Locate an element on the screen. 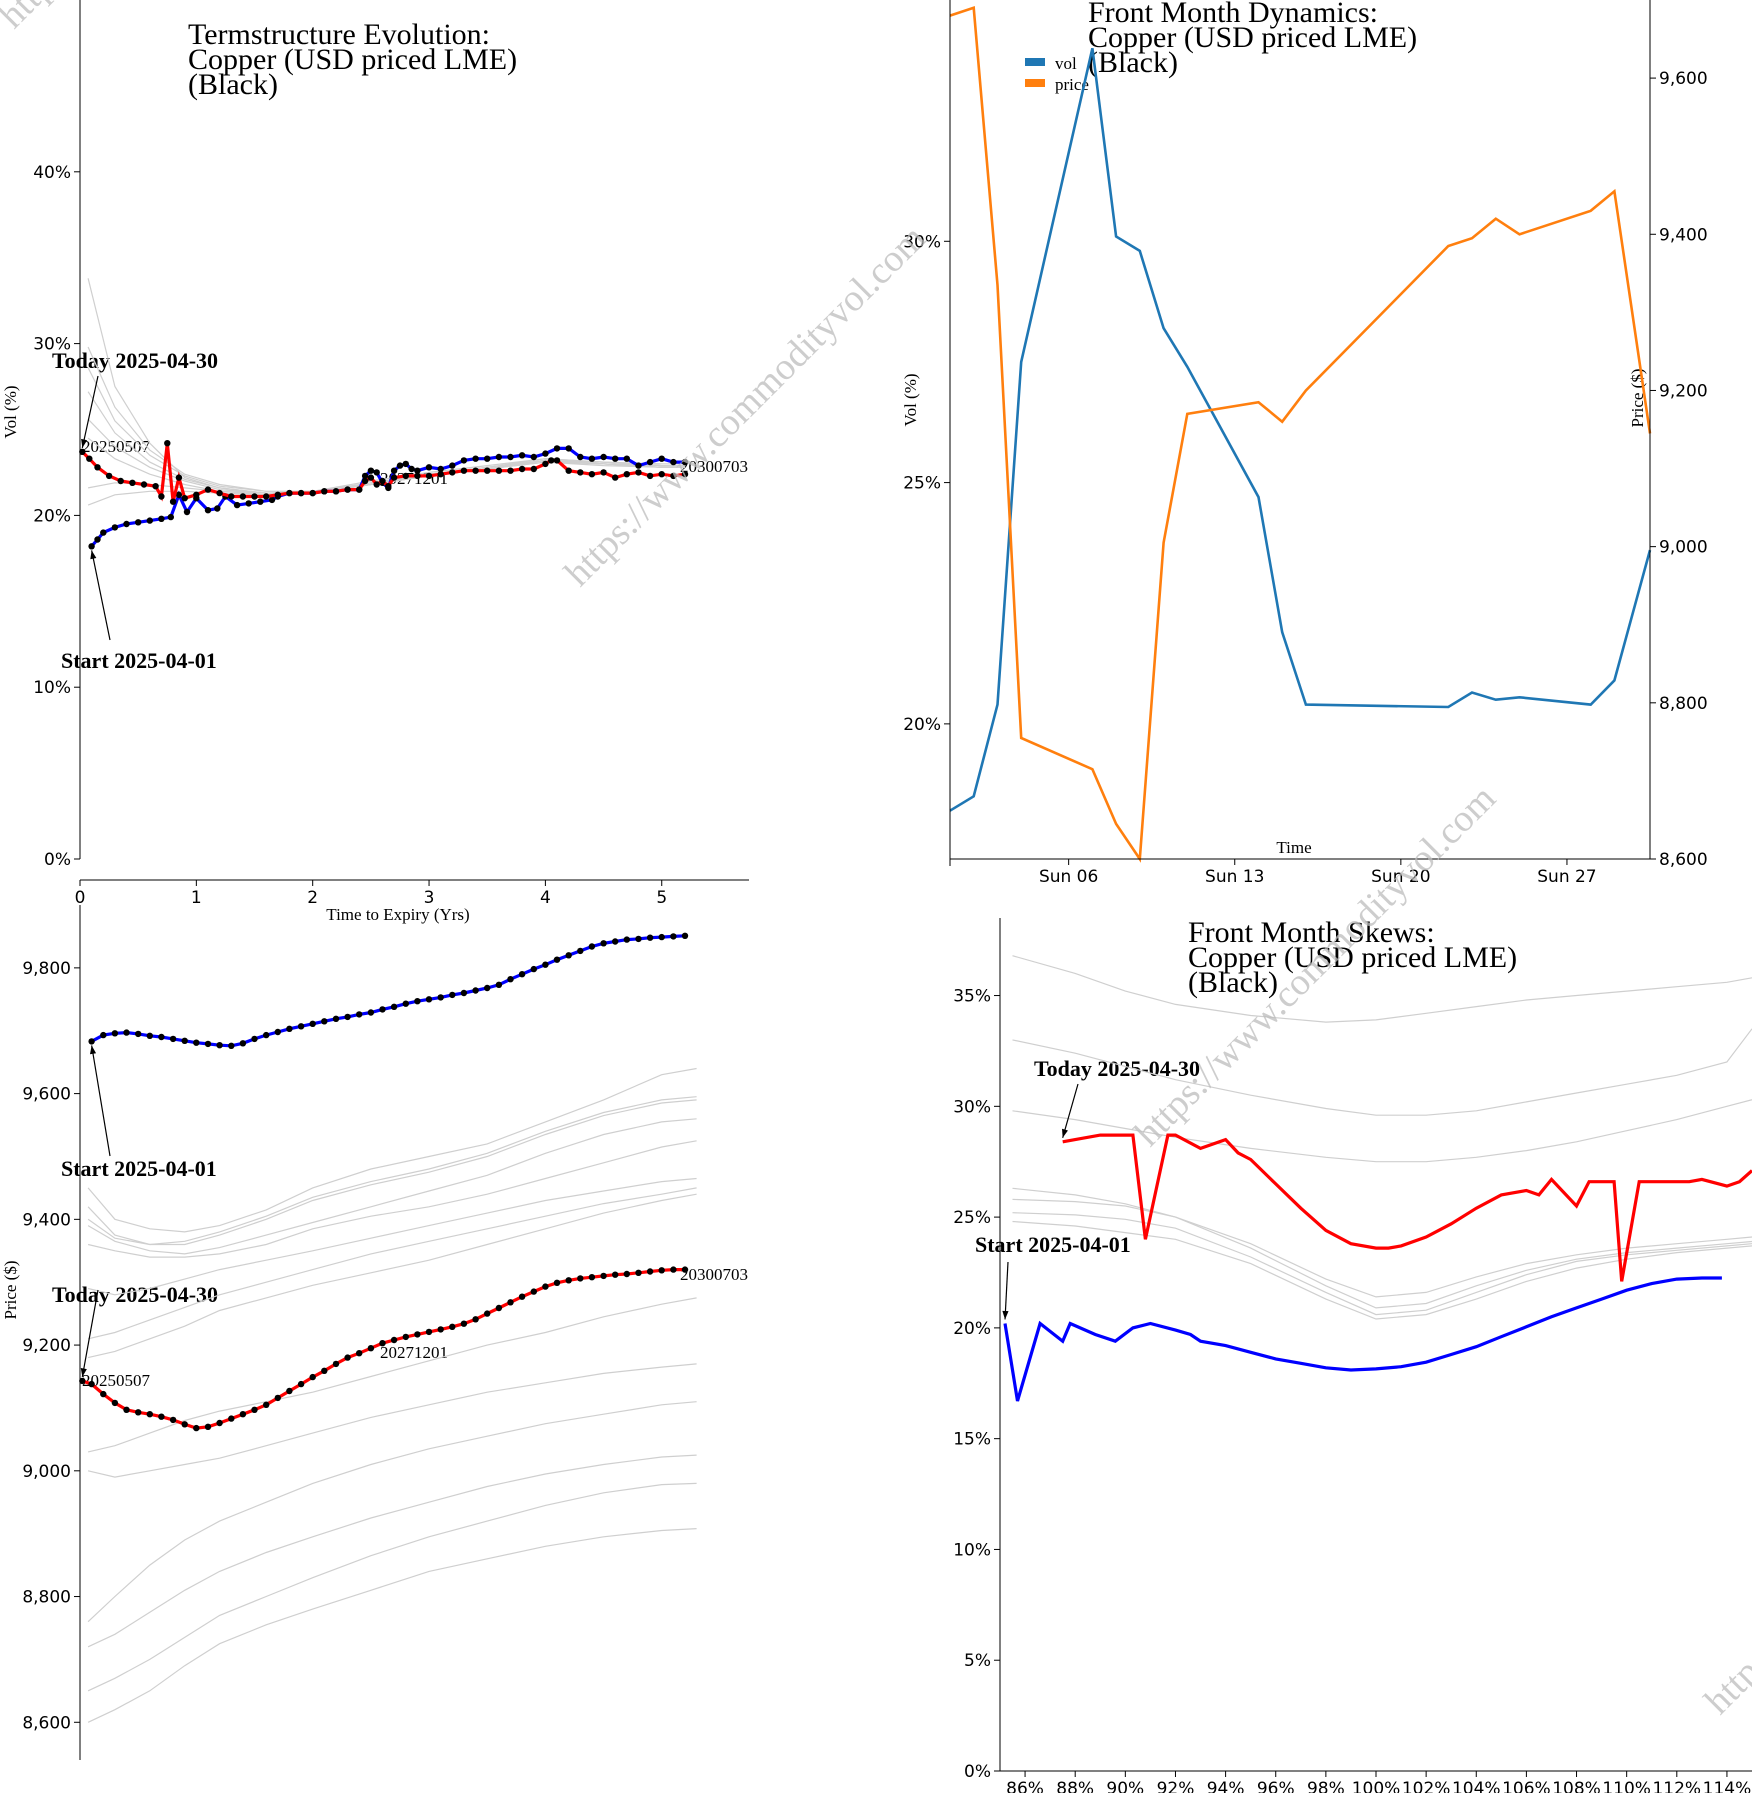  term-vol-x-tick-label: 3 is located at coordinates (429, 898).